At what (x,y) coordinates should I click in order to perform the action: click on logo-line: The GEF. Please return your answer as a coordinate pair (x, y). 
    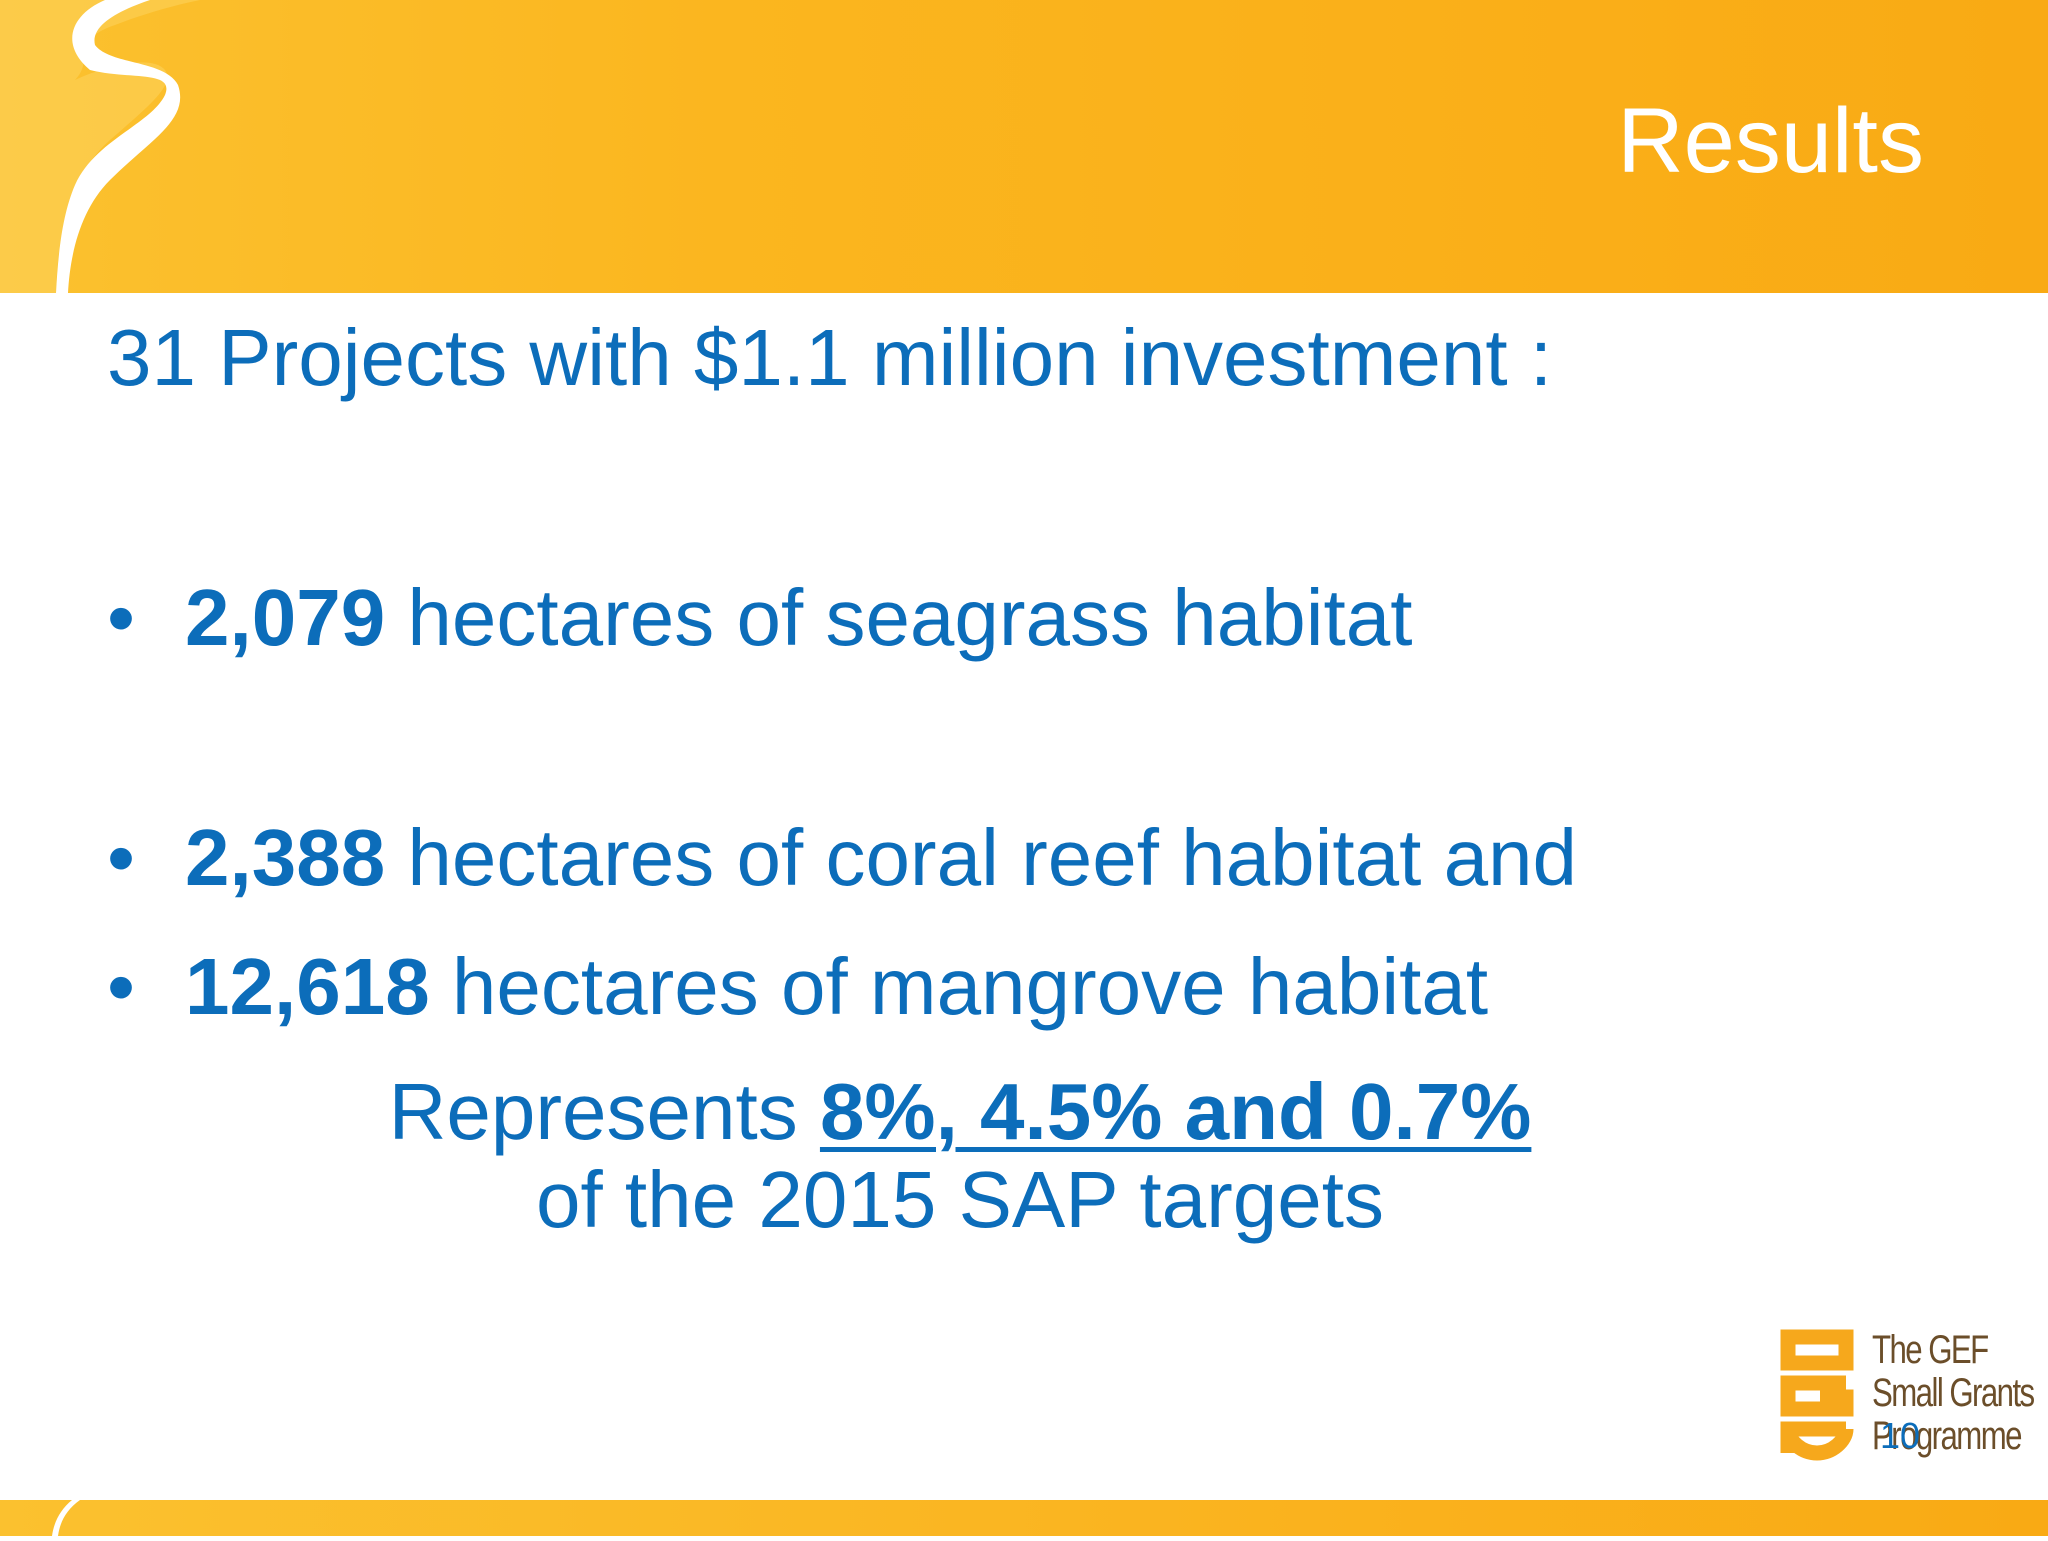
    Looking at the image, I should click on (1930, 1350).